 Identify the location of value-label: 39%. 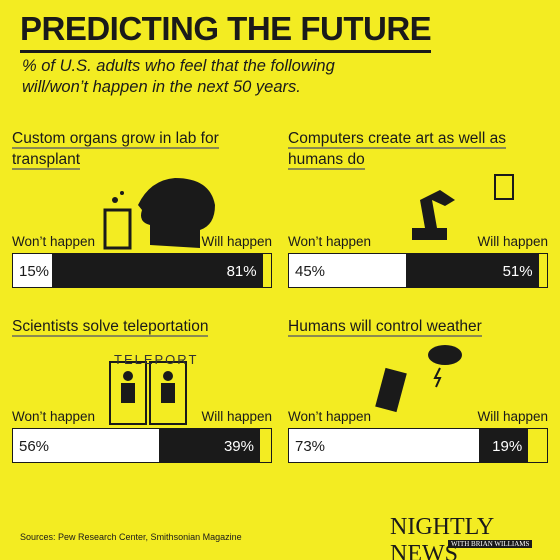
(238, 446).